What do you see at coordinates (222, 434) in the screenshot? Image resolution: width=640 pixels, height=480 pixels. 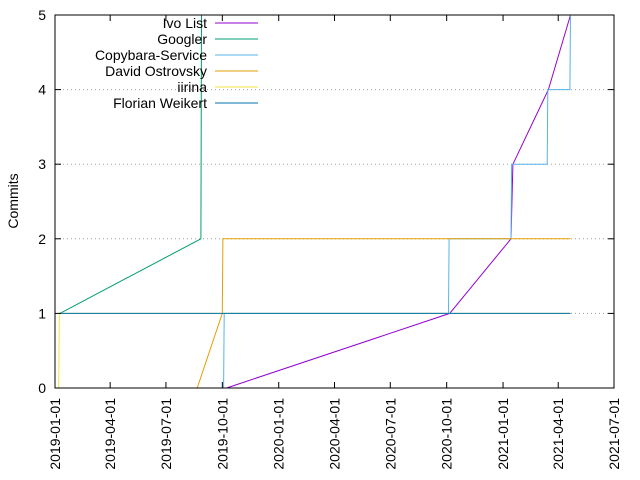 I see `x-tick-label: 2019-10-01` at bounding box center [222, 434].